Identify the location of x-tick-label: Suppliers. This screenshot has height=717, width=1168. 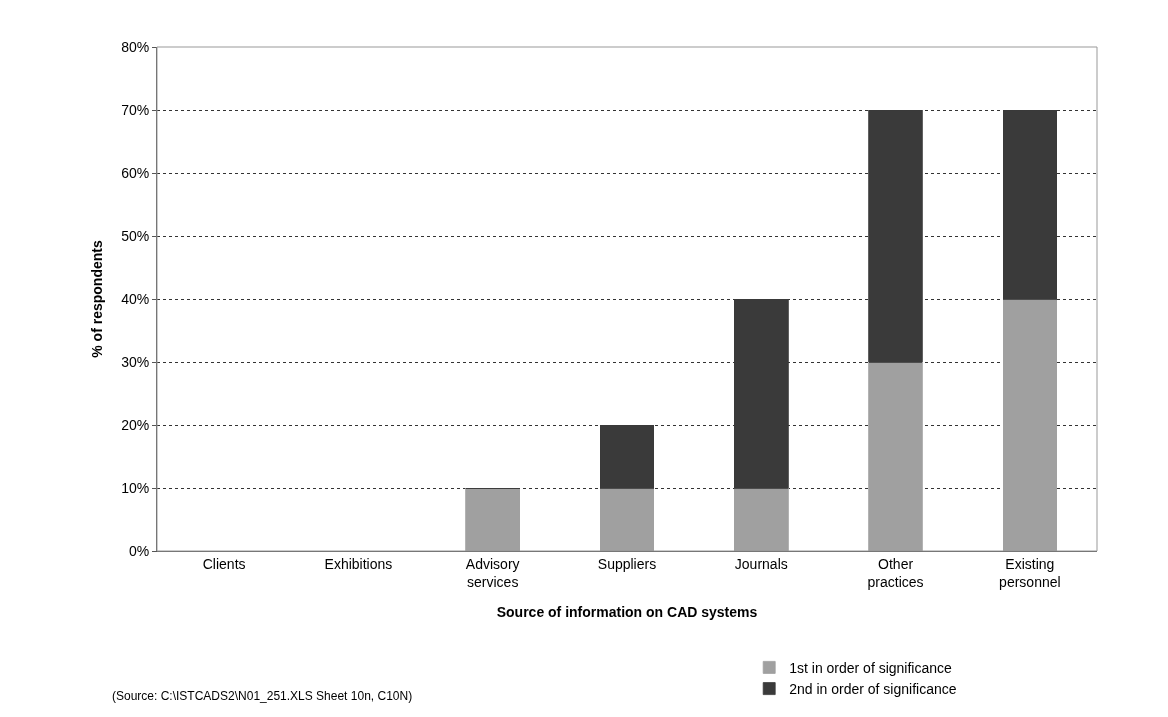
(627, 563).